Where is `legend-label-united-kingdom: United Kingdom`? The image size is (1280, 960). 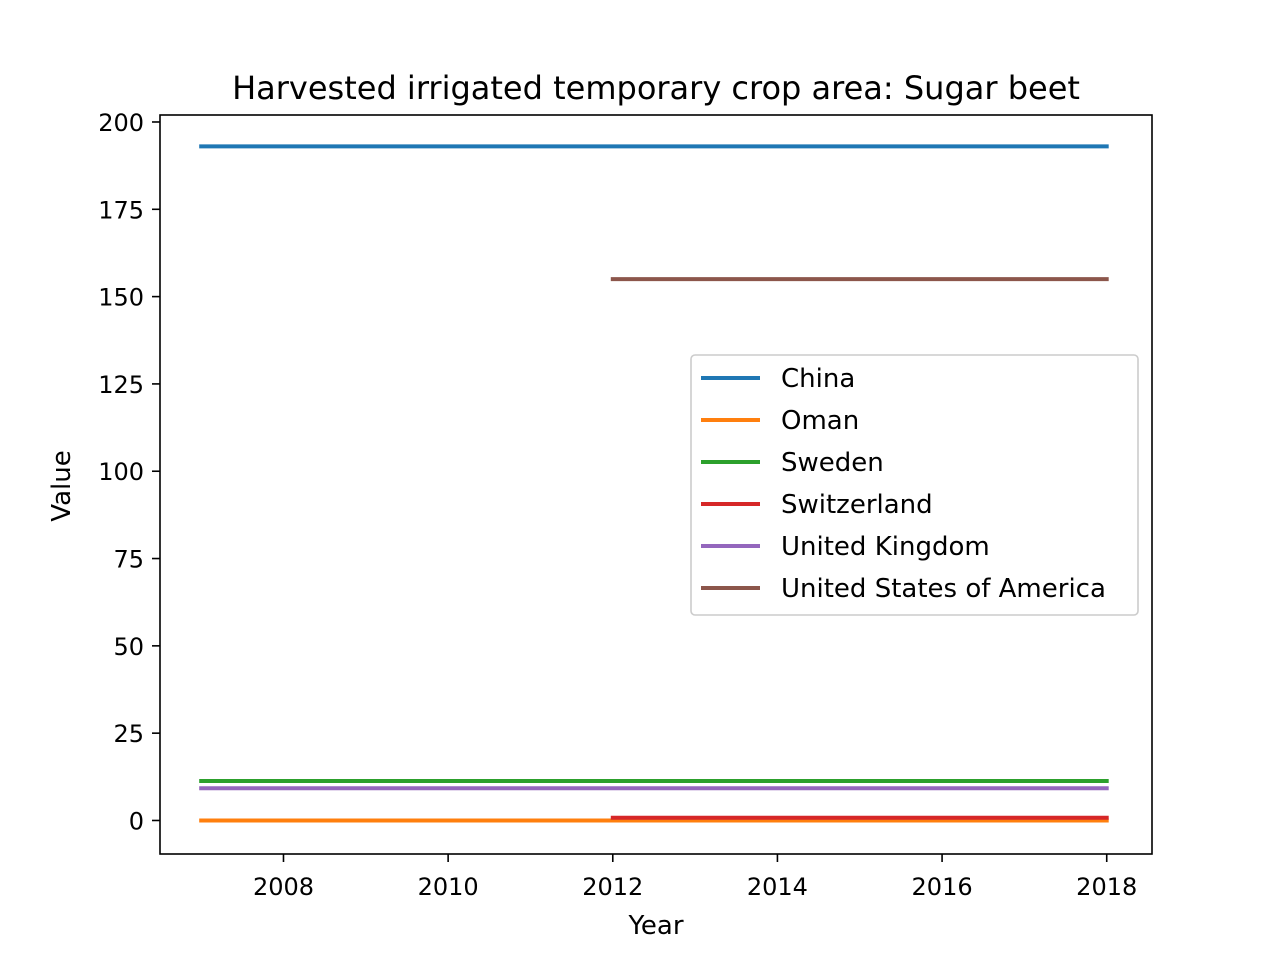 legend-label-united-kingdom: United Kingdom is located at coordinates (885, 547).